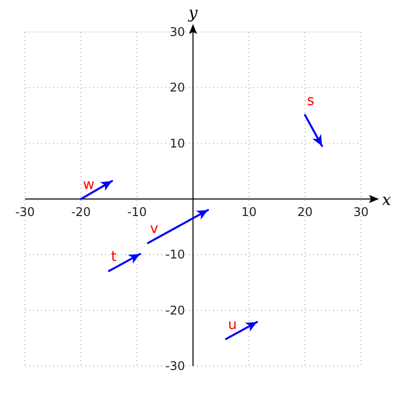  I want to click on y-tick-label: 30, so click(177, 32).